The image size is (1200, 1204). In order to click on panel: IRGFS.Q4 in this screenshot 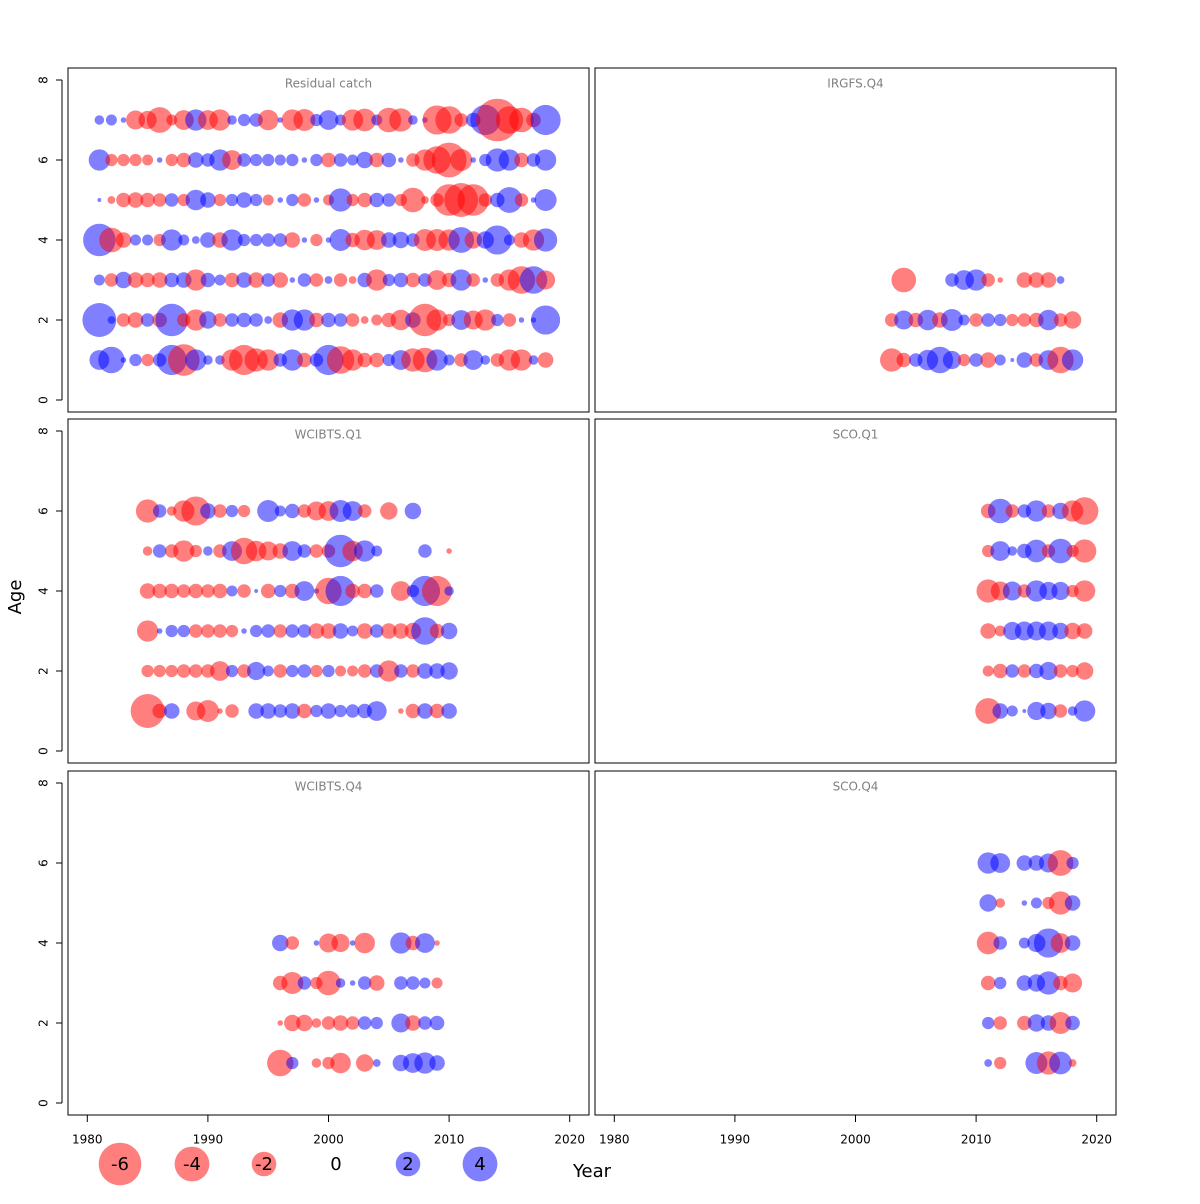, I will do `click(855, 240)`.